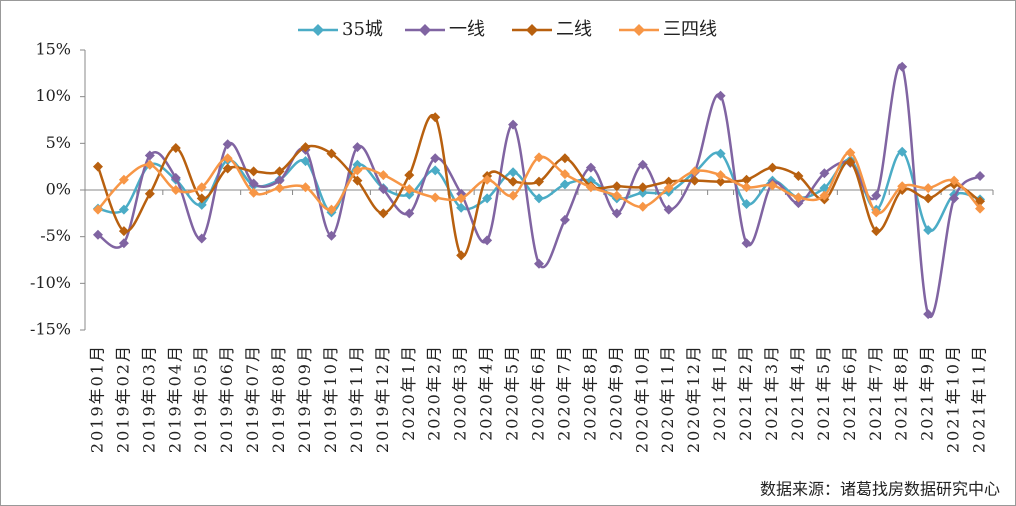 Image resolution: width=1016 pixels, height=506 pixels. What do you see at coordinates (174, 398) in the screenshot?
I see `x-tick-label: 2019年04月` at bounding box center [174, 398].